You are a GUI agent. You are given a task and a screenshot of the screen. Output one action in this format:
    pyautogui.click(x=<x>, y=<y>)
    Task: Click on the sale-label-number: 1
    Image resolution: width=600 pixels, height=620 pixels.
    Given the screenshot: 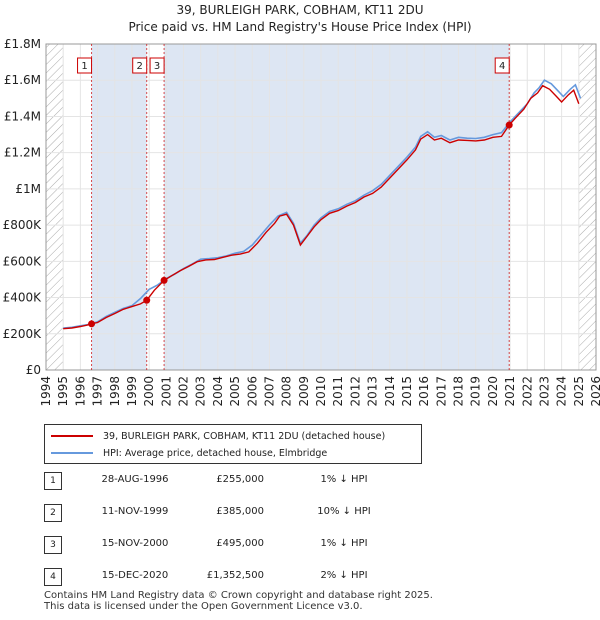 What is the action you would take?
    pyautogui.click(x=84, y=66)
    